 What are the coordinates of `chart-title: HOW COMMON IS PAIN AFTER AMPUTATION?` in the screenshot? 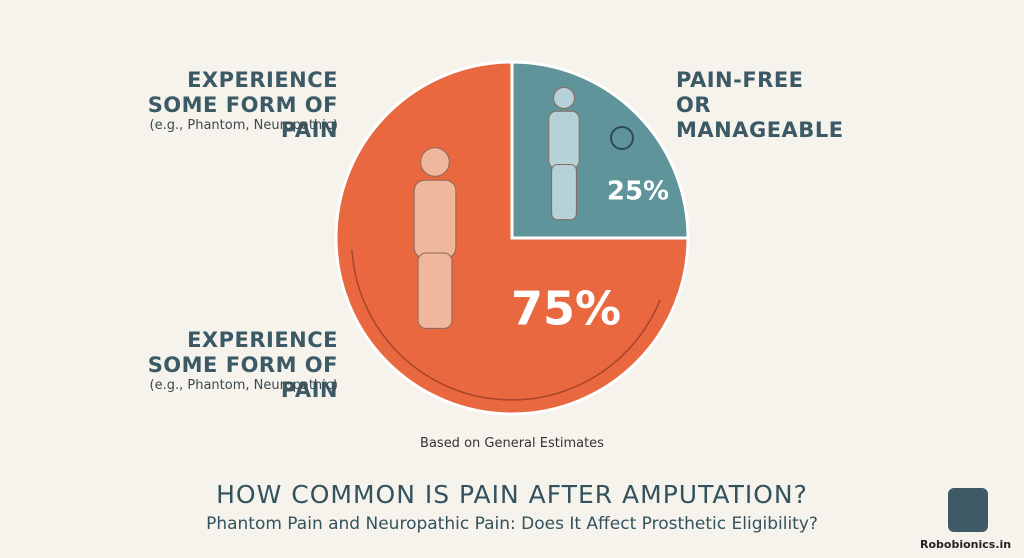 It's located at (512, 494).